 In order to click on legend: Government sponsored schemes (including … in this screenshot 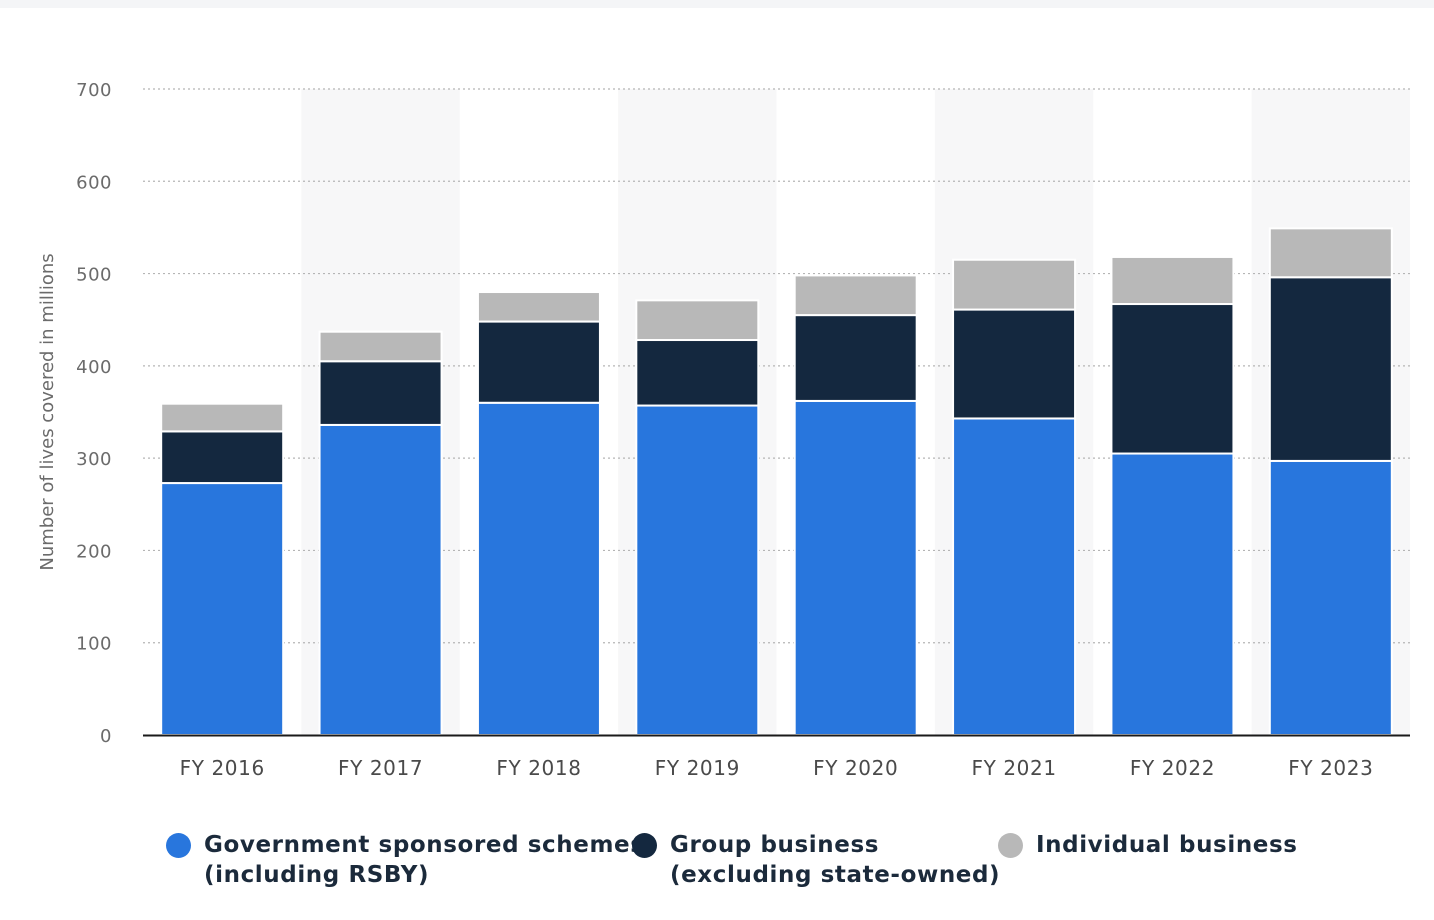, I will do `click(717, 865)`.